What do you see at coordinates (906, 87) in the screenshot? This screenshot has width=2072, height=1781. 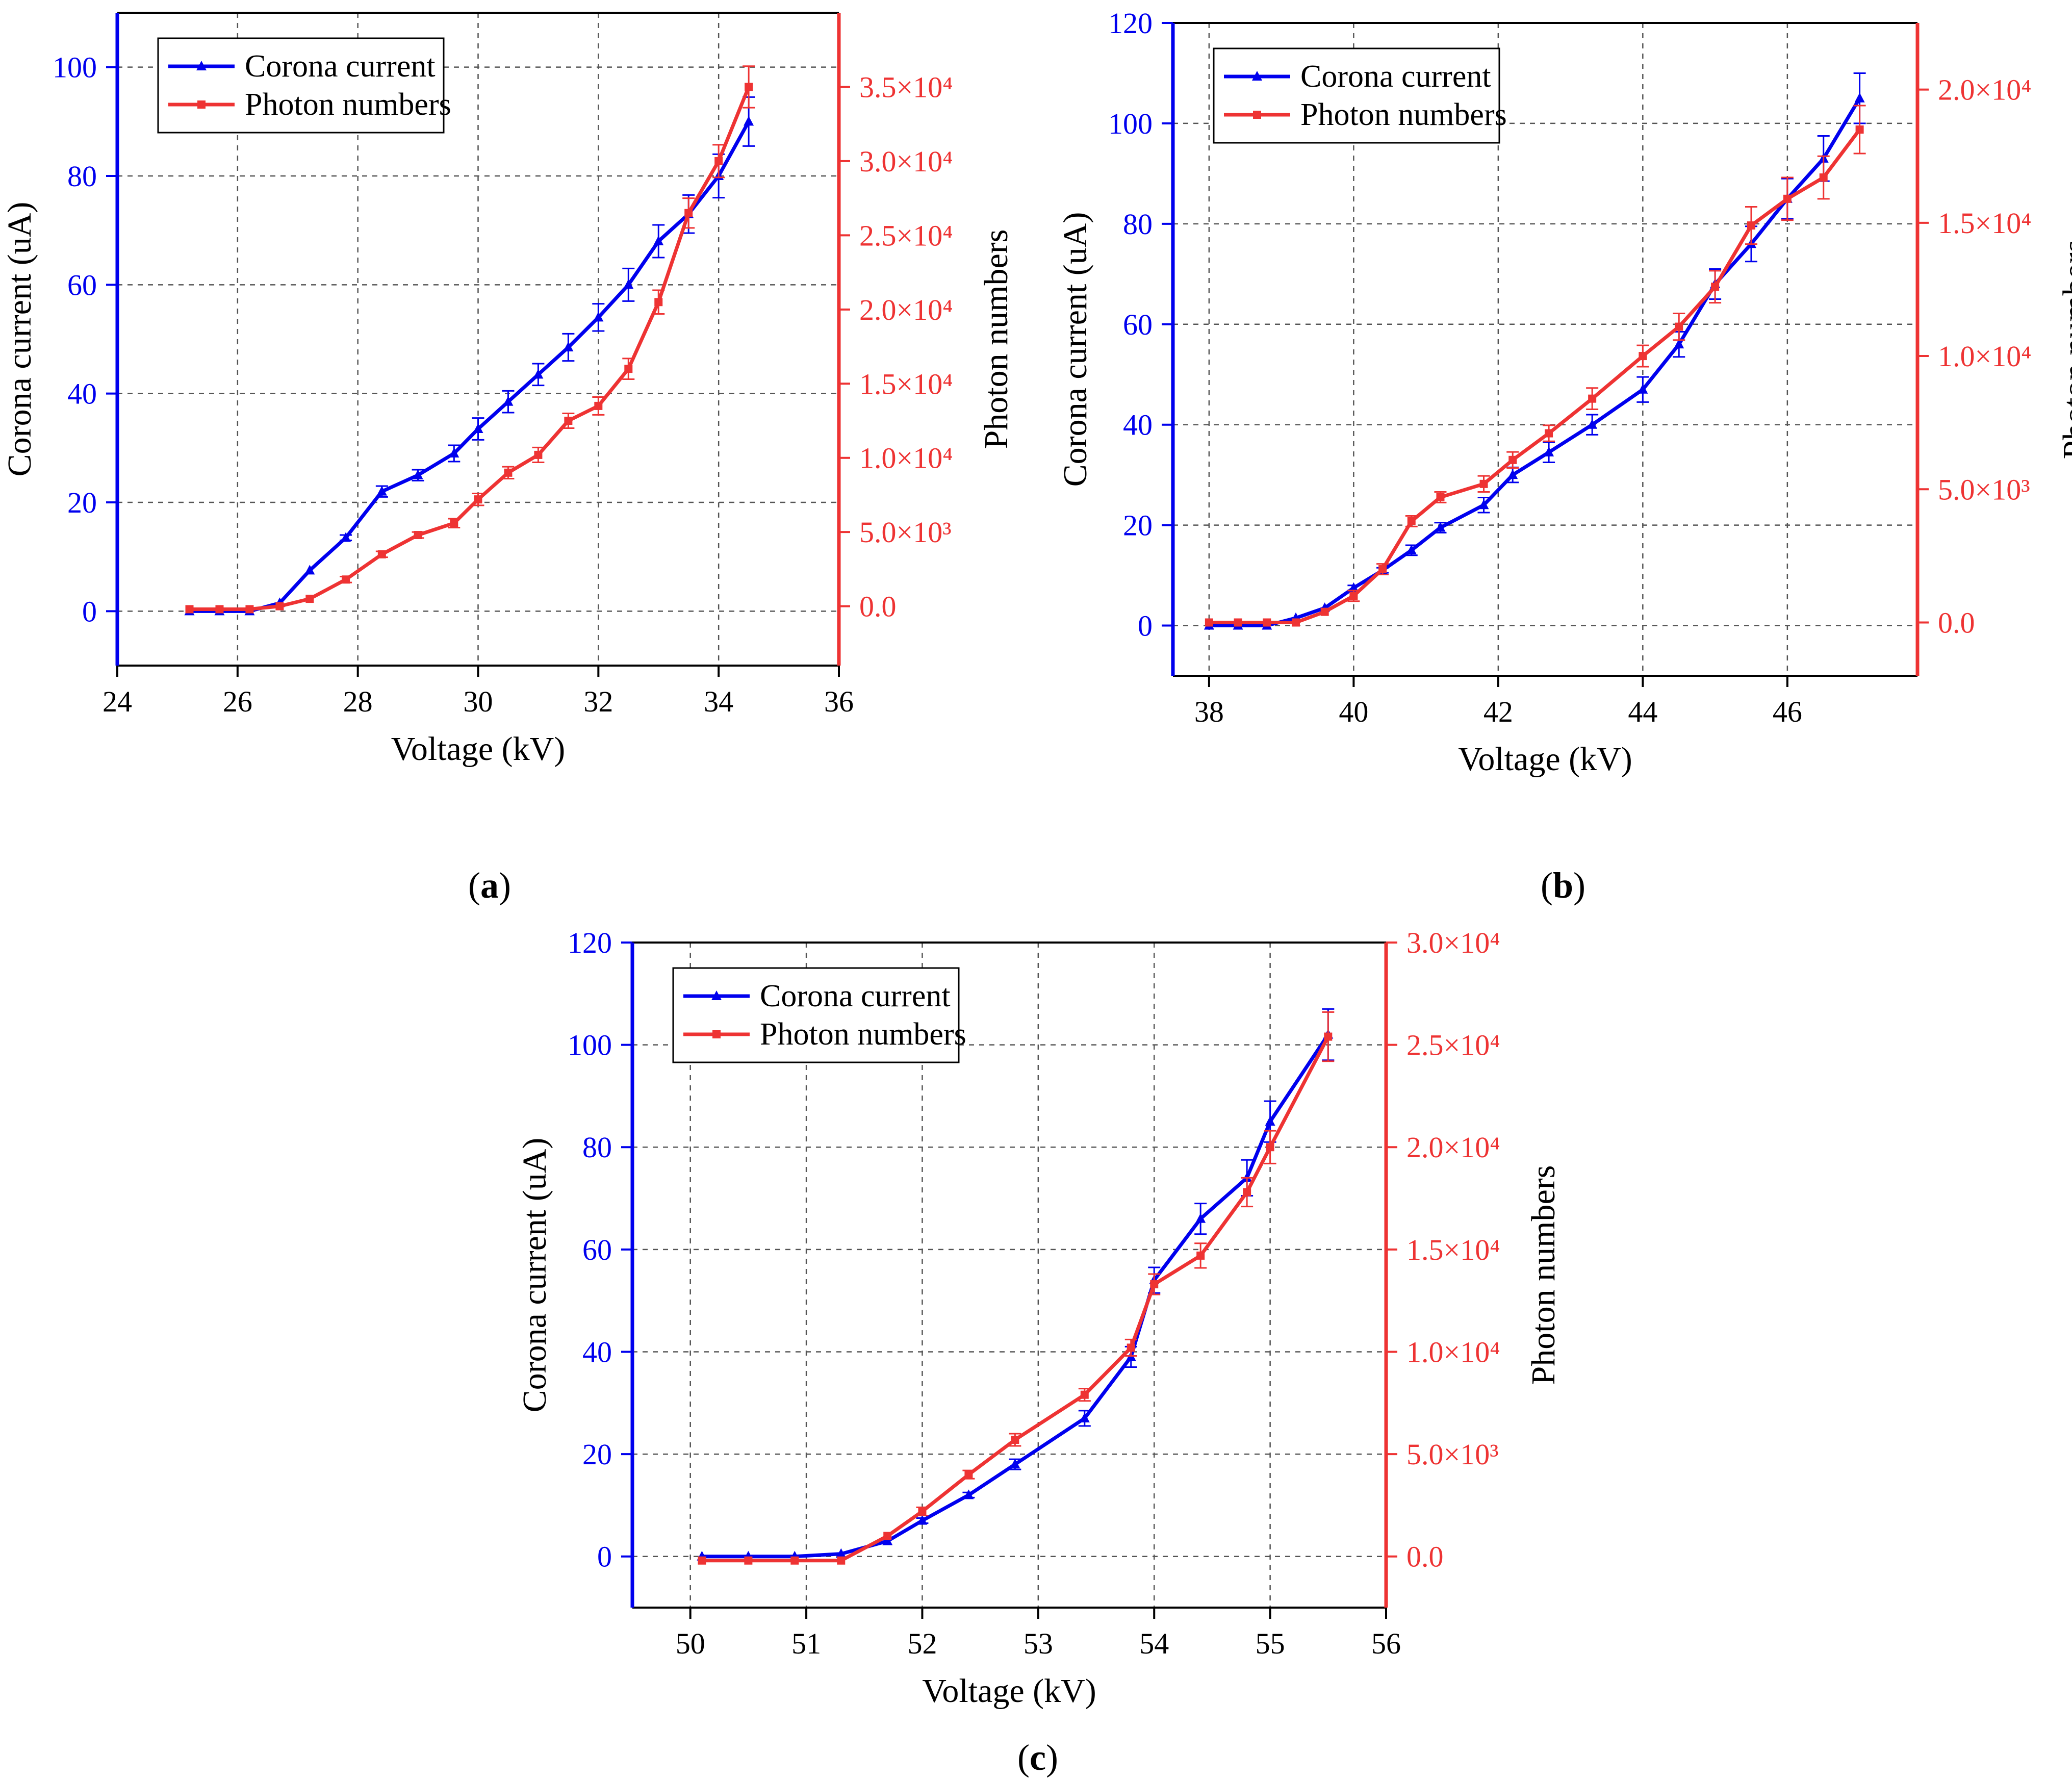 I see `y-right-tick-label: 3.5×10⁴` at bounding box center [906, 87].